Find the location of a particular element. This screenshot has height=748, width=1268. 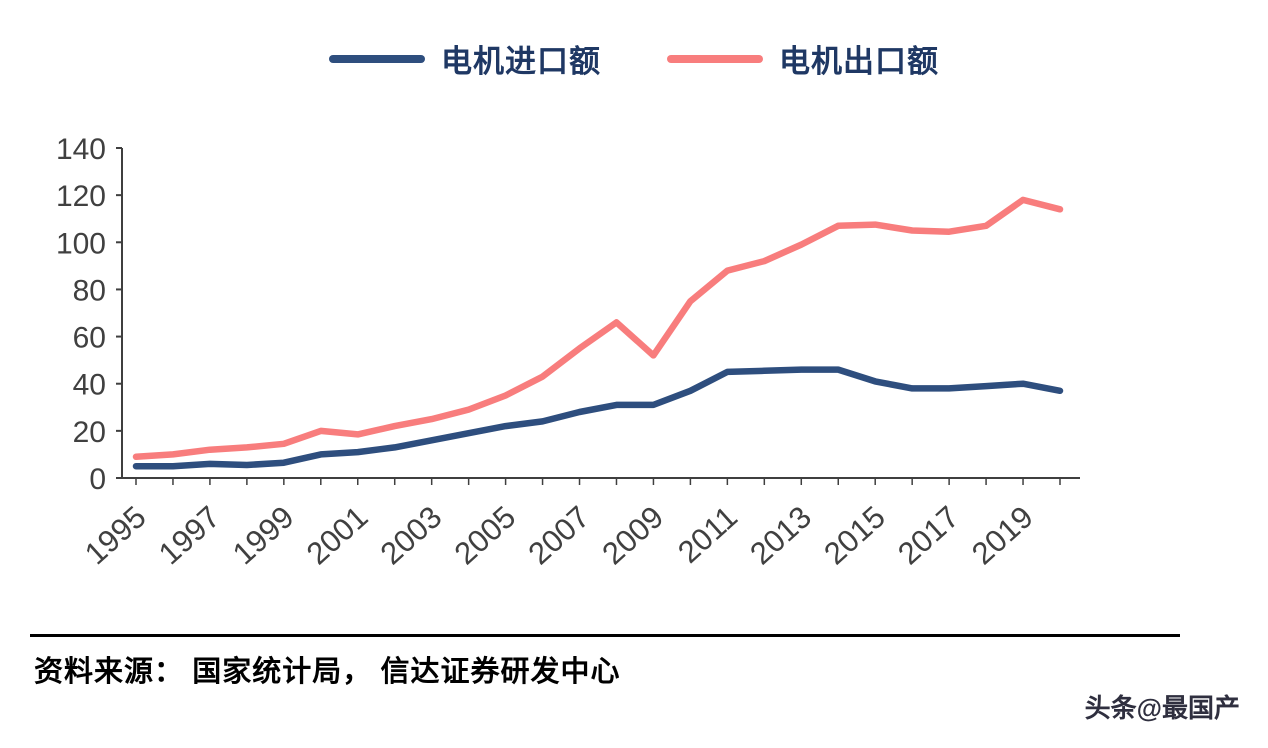

svg-text: 2015 is located at coordinates (854, 535).